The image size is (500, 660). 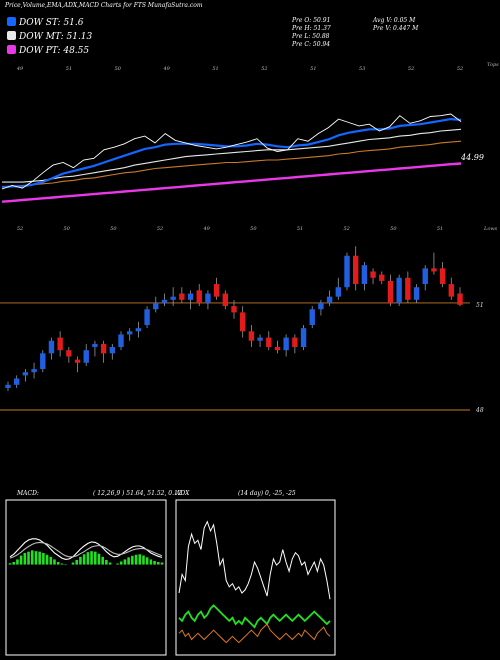 I want to click on dow-st-swatch, so click(x=11, y=21).